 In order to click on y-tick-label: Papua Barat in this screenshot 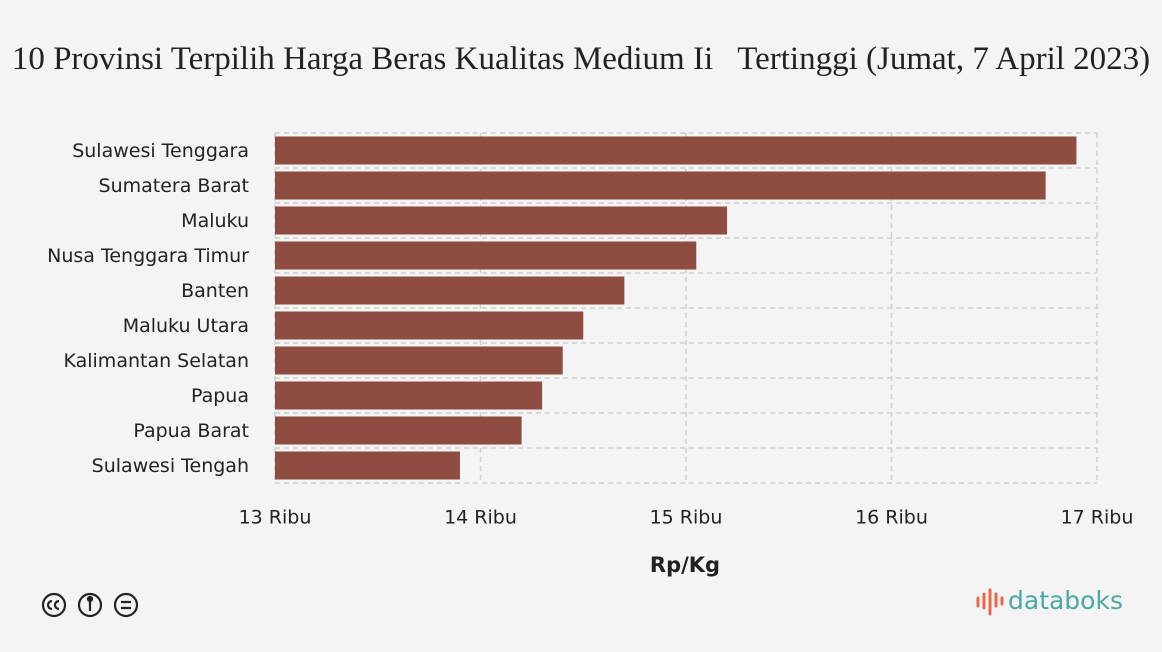, I will do `click(191, 431)`.